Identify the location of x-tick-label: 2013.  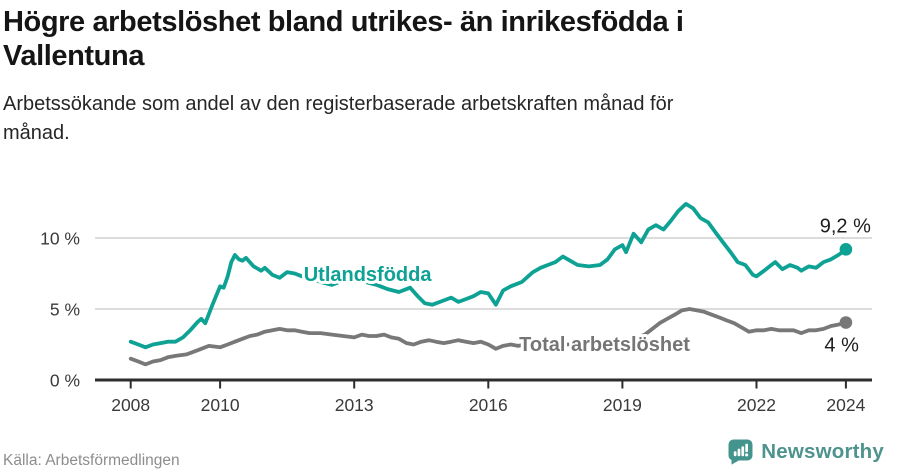
(354, 405).